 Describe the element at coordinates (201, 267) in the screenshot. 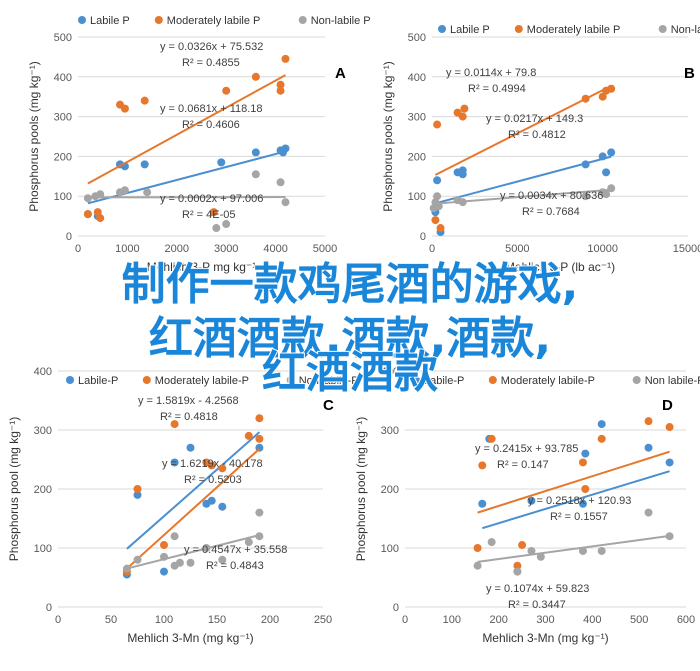

I see `x-axis-label: Mehlich 3-P mg kg⁻¹` at that location.